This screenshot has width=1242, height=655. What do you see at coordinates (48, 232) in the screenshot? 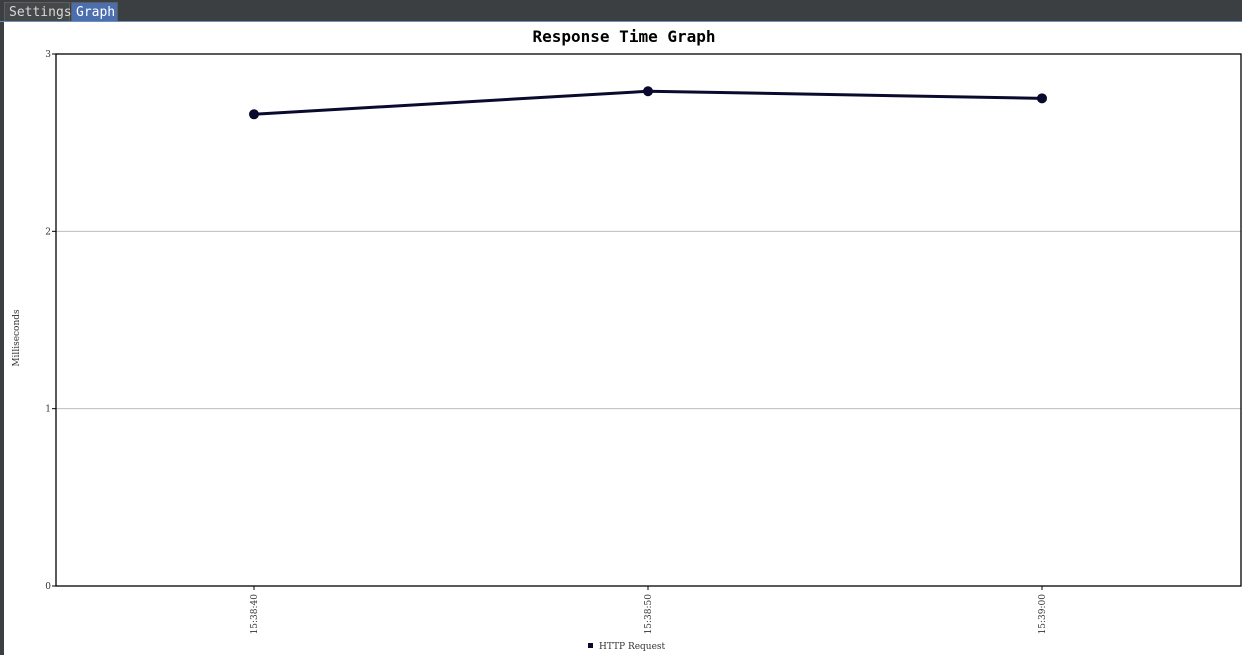
I see `y-tick-label: 2` at bounding box center [48, 232].